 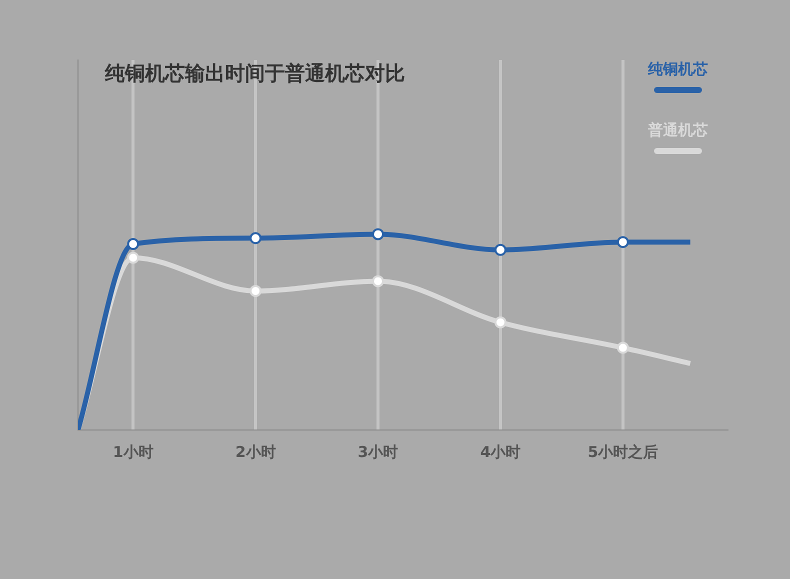 What do you see at coordinates (255, 451) in the screenshot?
I see `x-tick-label: 2小时` at bounding box center [255, 451].